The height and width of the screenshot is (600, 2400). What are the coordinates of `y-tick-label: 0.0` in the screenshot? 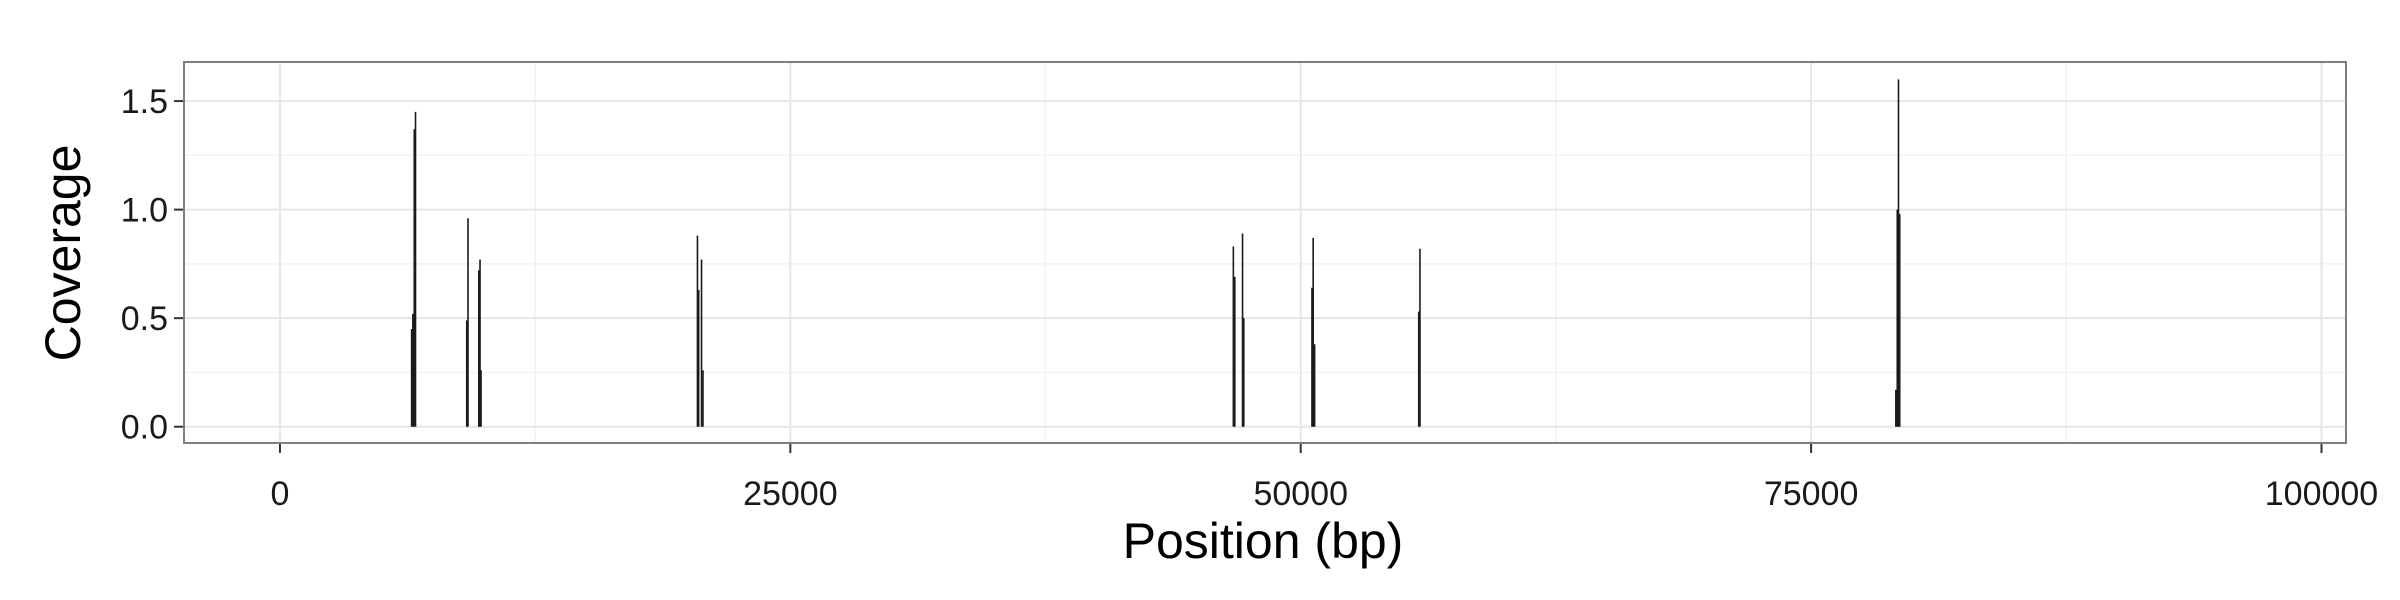 It's located at (144, 428).